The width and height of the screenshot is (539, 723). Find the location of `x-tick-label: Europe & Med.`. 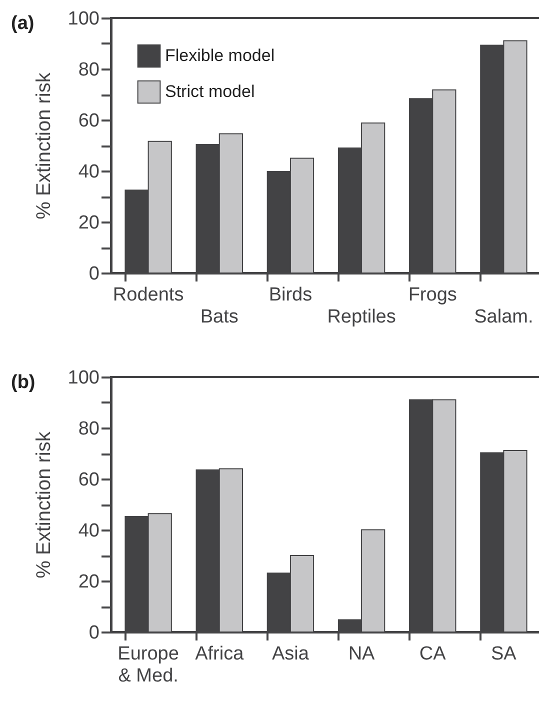

x-tick-label: Europe & Med. is located at coordinates (148, 665).